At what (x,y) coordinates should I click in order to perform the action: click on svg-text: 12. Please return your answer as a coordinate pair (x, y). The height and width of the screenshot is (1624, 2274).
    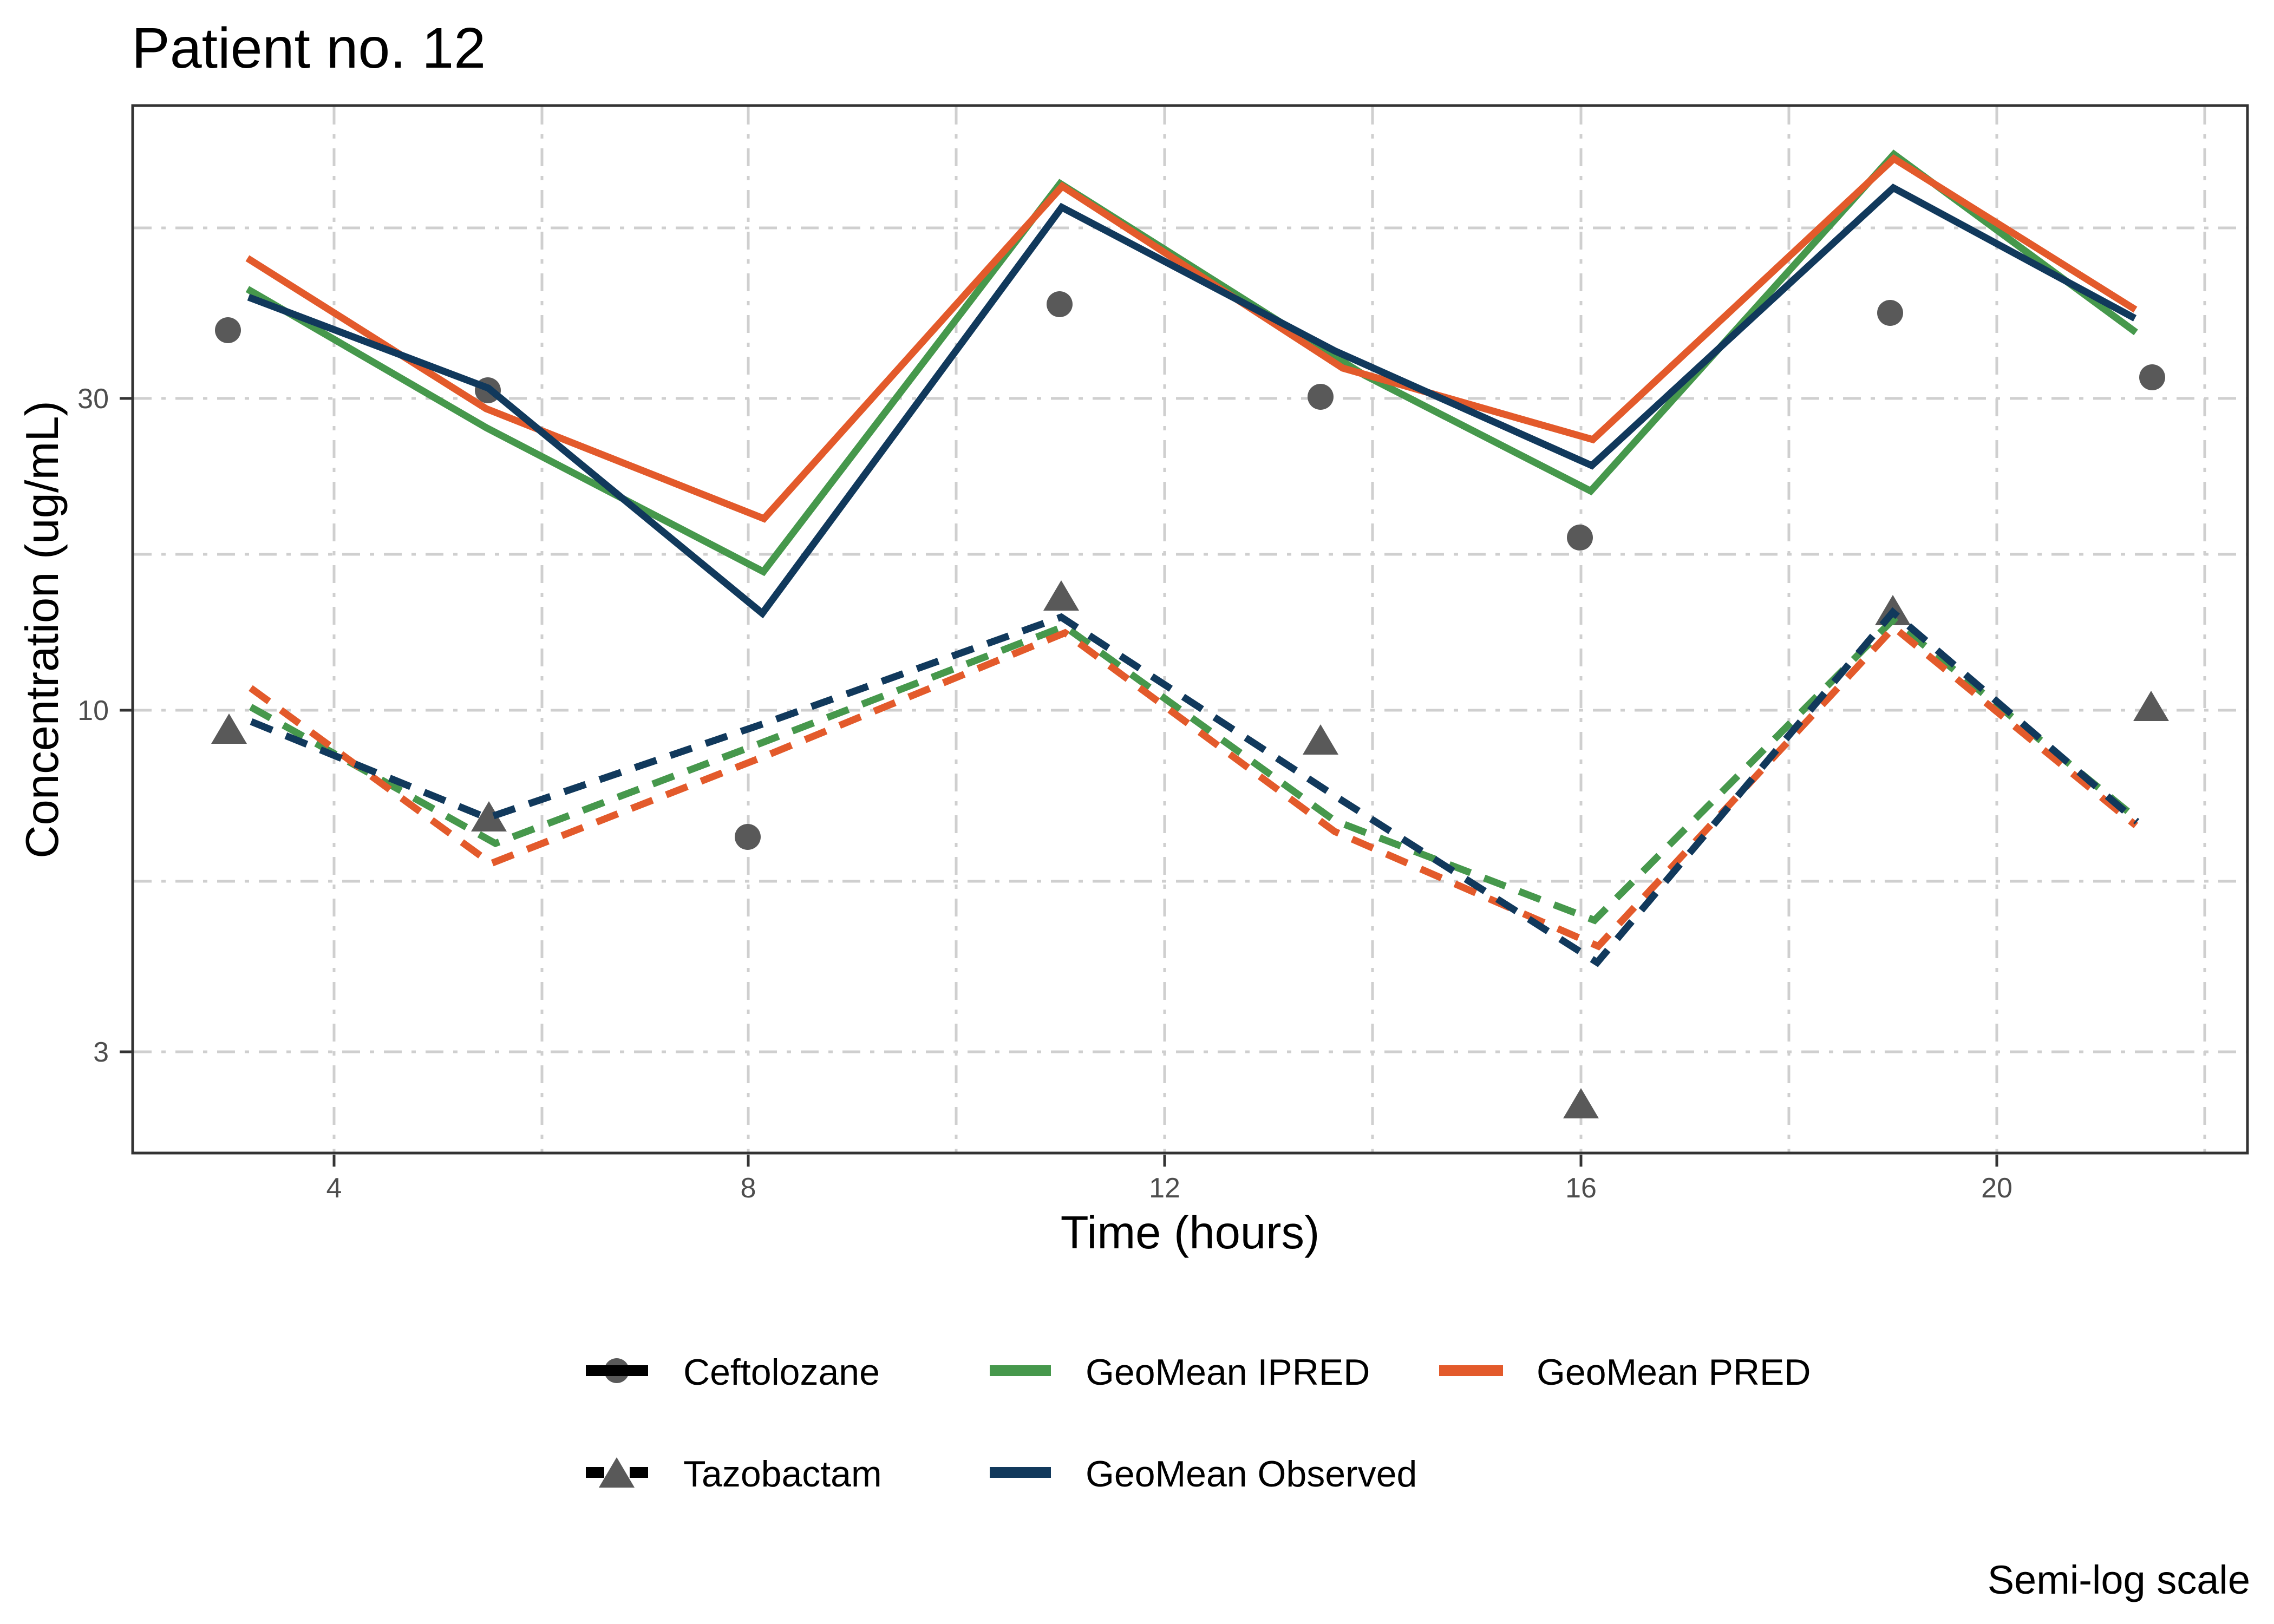
    Looking at the image, I should click on (1164, 1188).